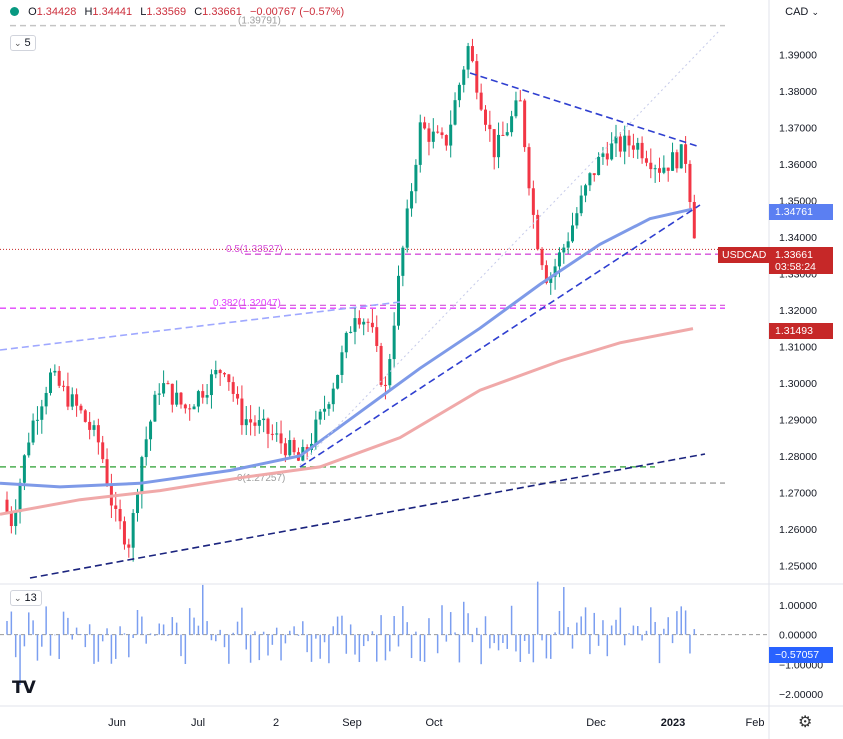 The width and height of the screenshot is (843, 739). I want to click on x-tick-label: 2, so click(276, 723).